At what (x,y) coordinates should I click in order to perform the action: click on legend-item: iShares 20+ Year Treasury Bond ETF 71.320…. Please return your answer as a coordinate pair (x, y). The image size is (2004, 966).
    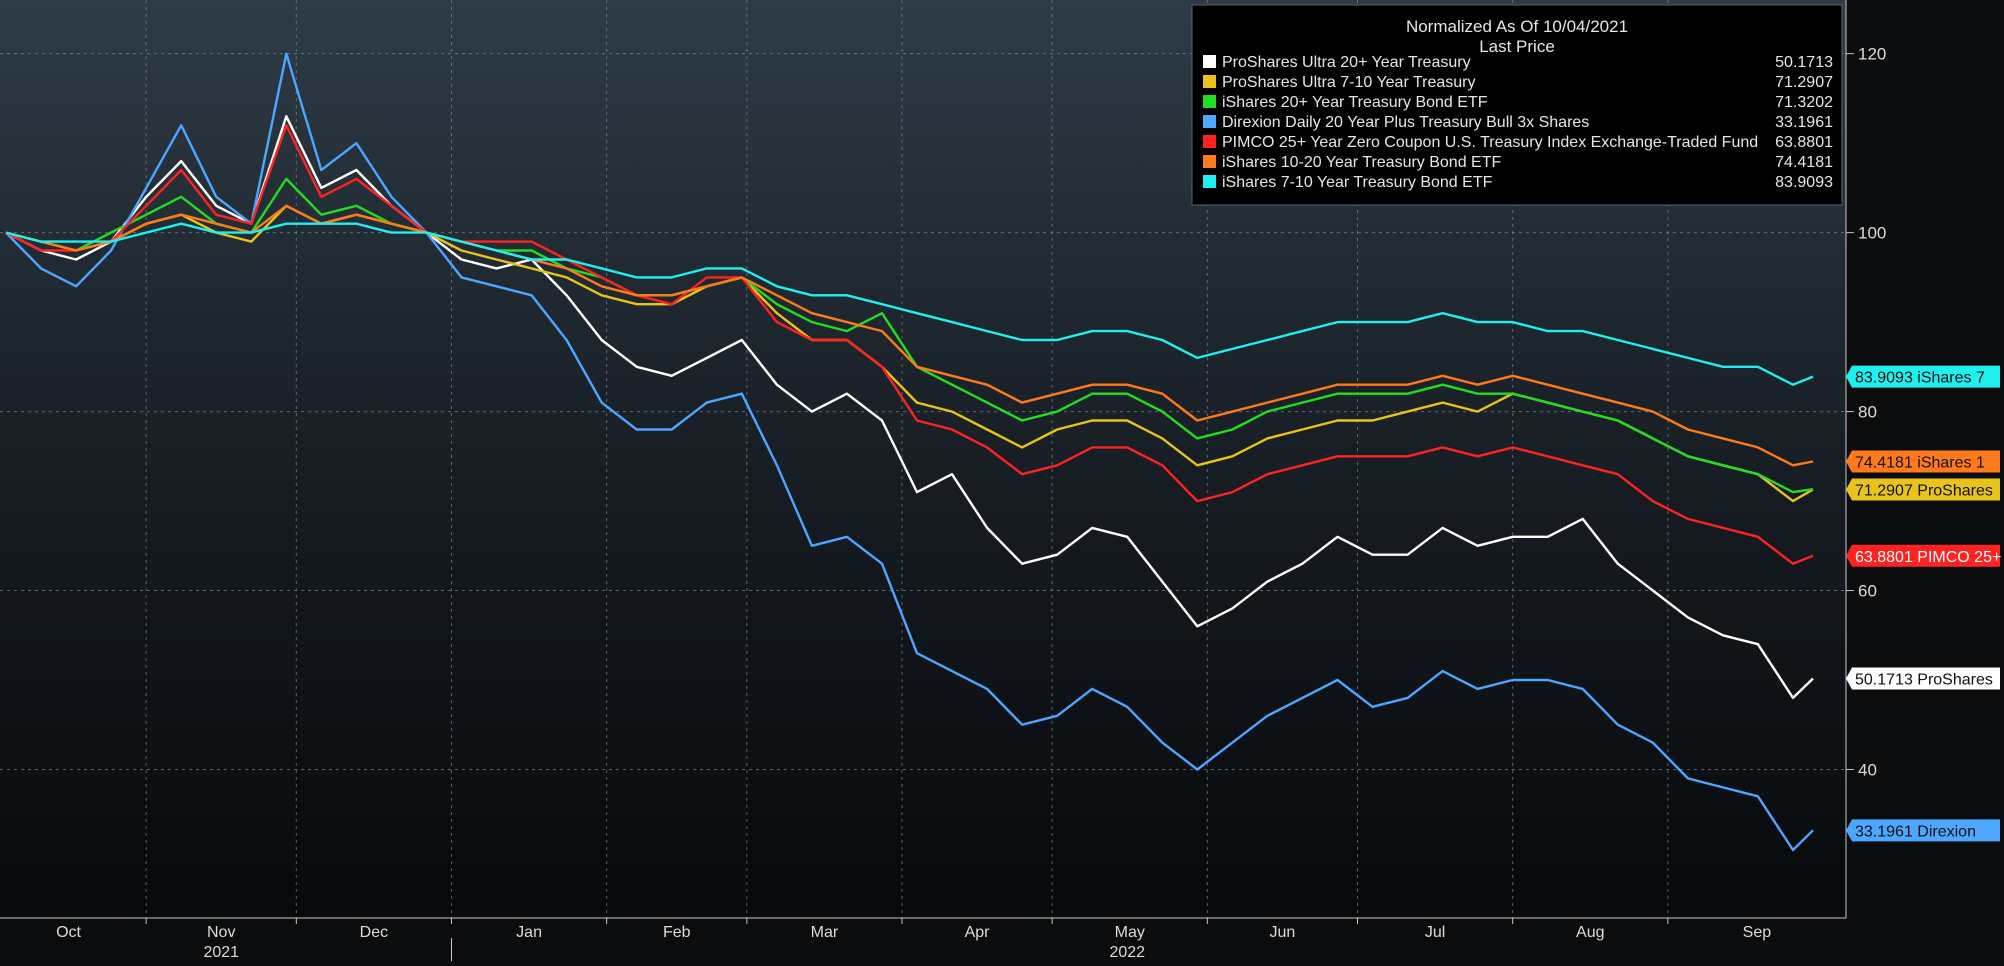
    Looking at the image, I should click on (1518, 102).